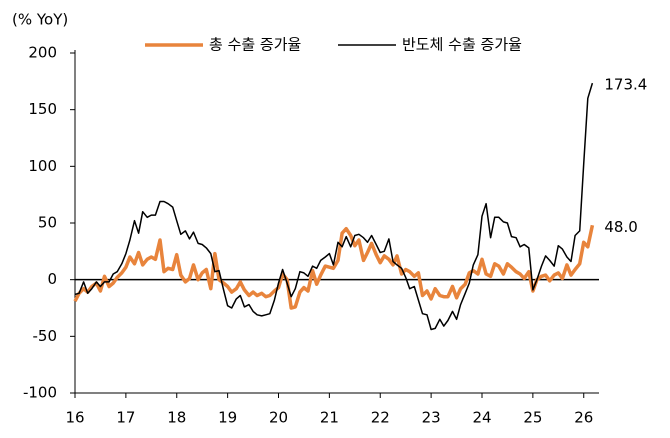 The width and height of the screenshot is (670, 438). Describe the element at coordinates (583, 418) in the screenshot. I see `x-tick-label: 26` at that location.